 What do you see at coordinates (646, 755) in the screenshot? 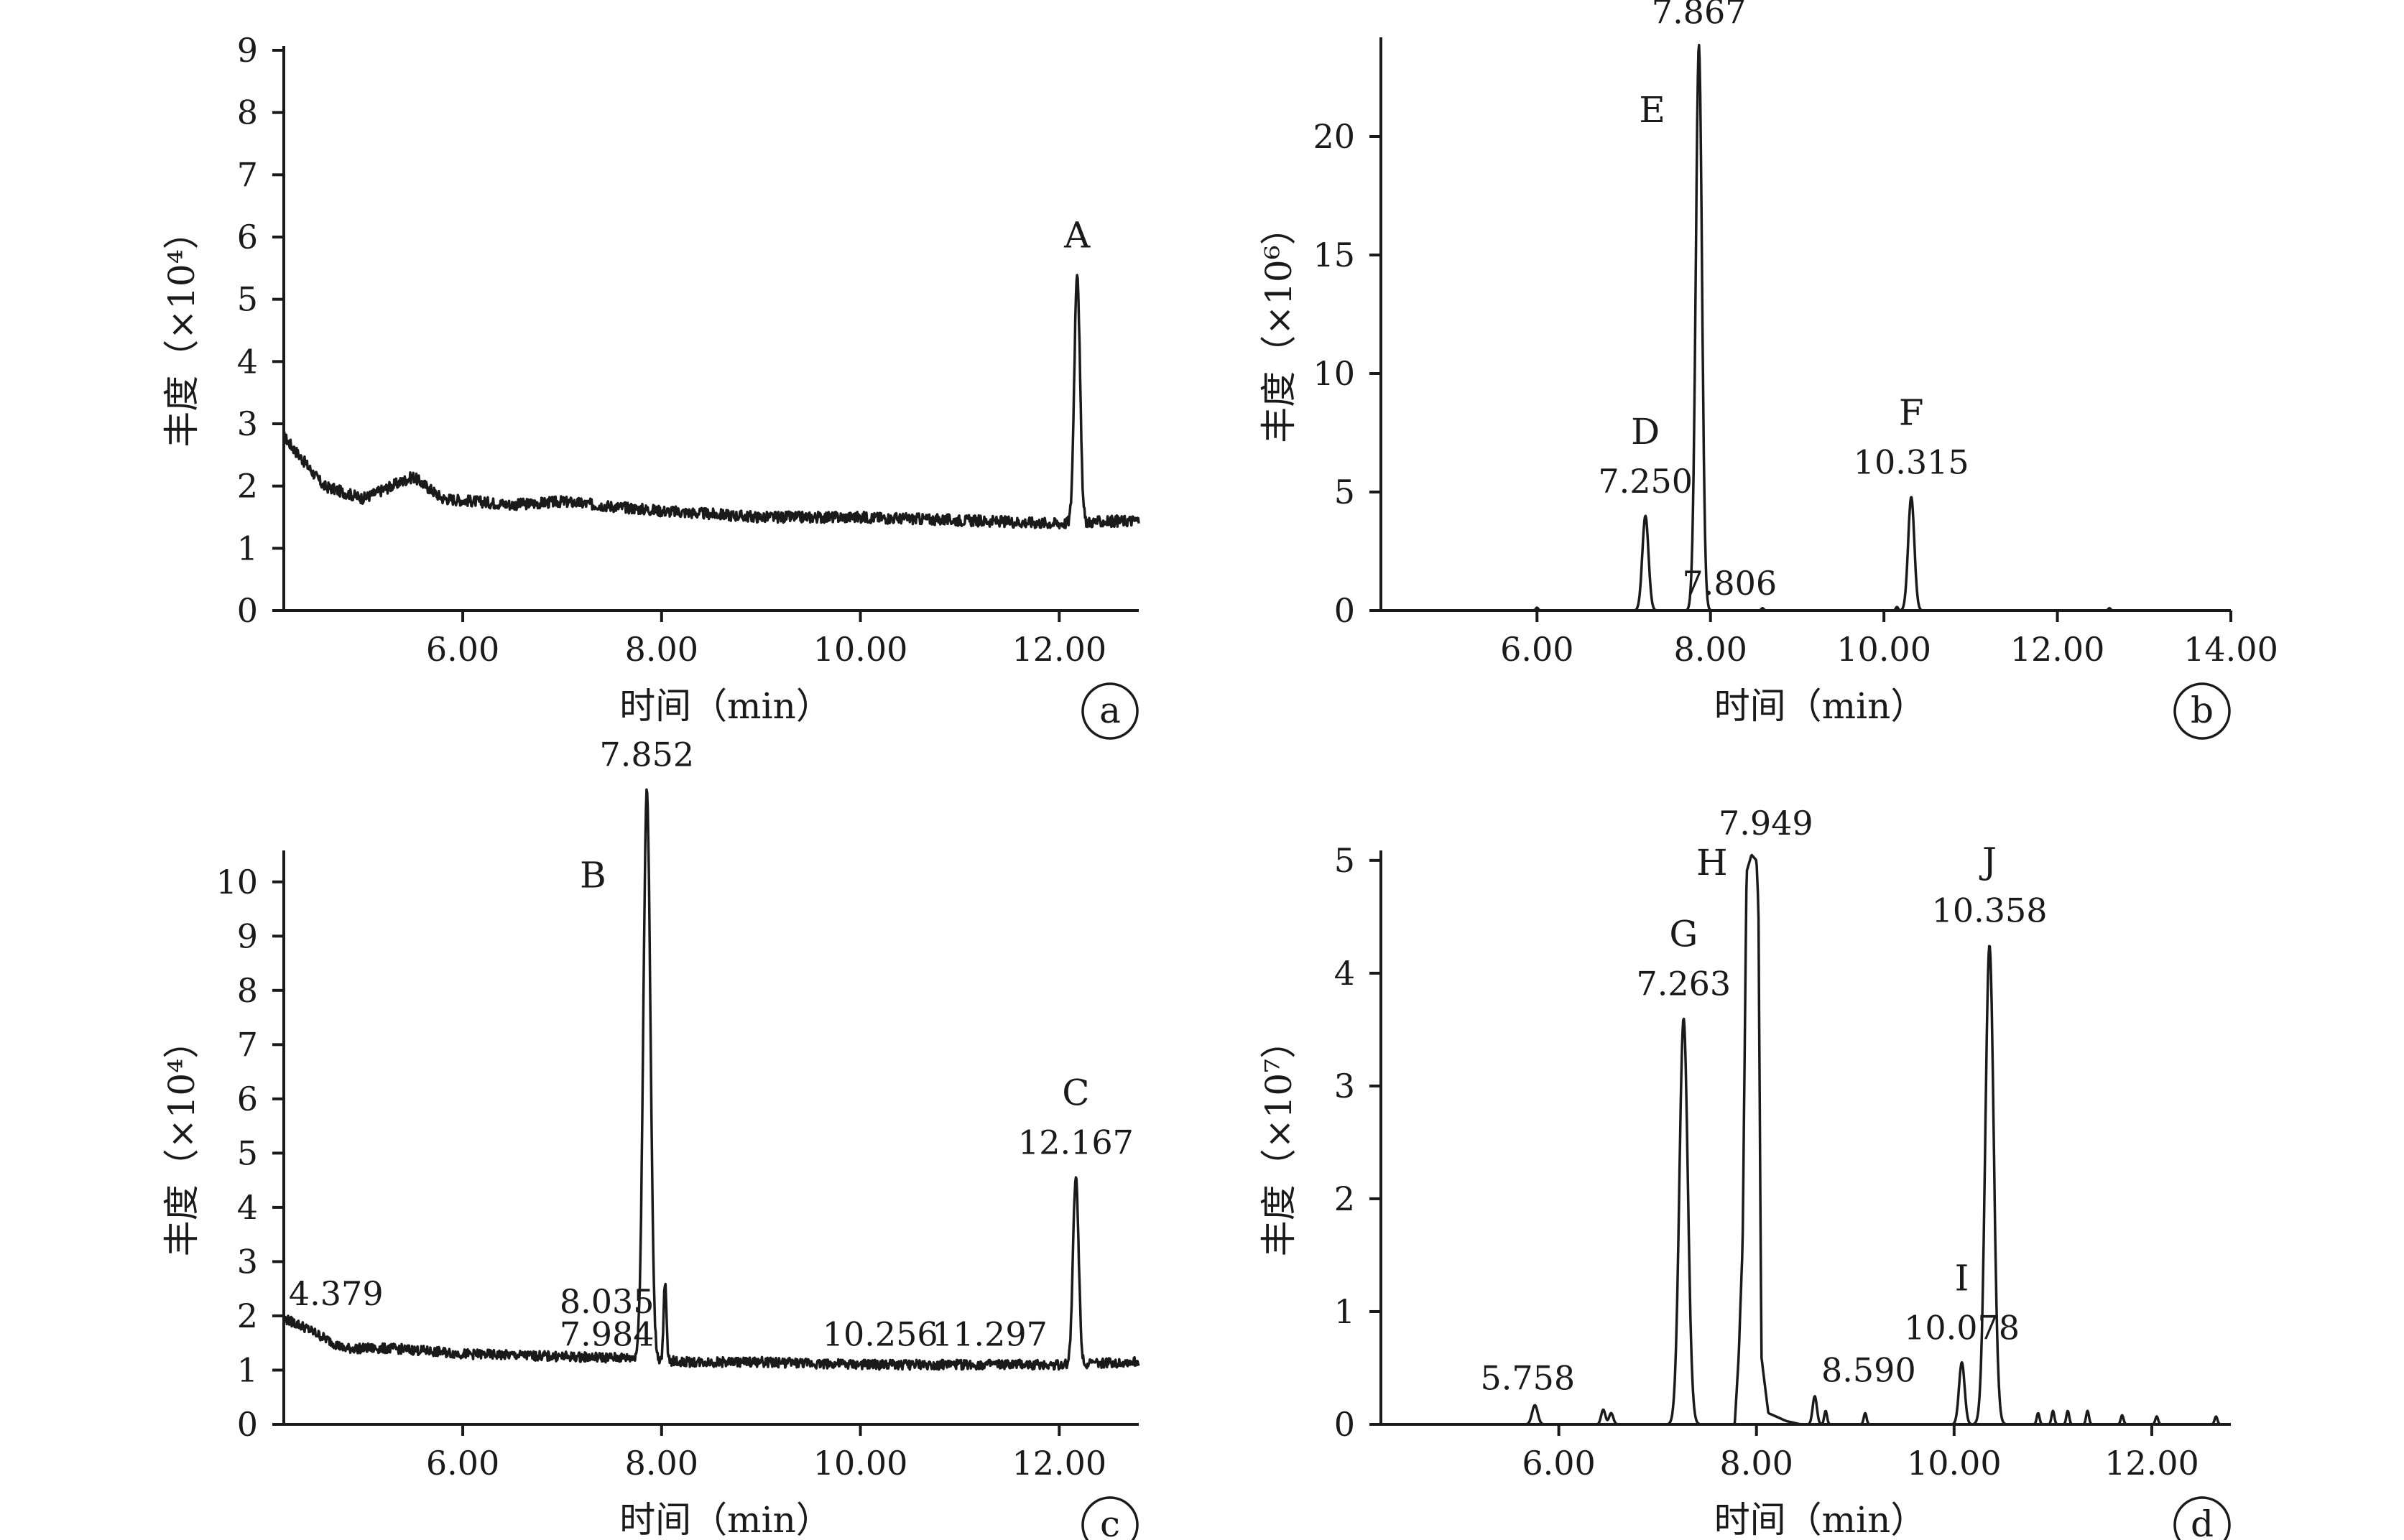
I see `peak-rt-label: 7.852` at bounding box center [646, 755].